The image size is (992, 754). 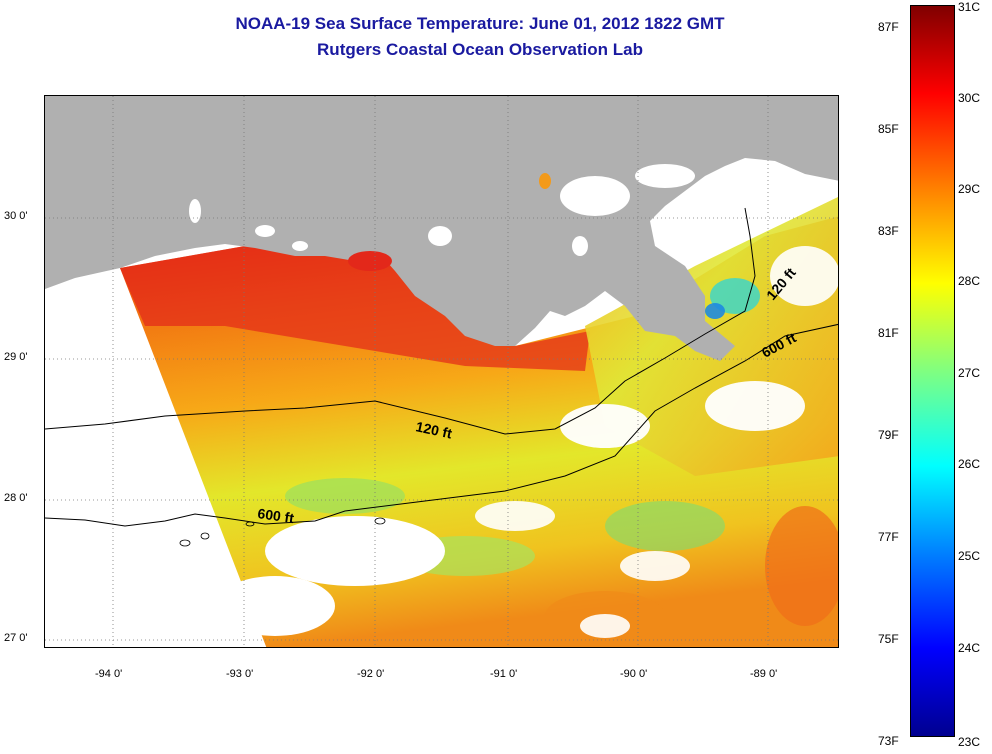 What do you see at coordinates (469, 210) in the screenshot?
I see `coastal-lakes` at bounding box center [469, 210].